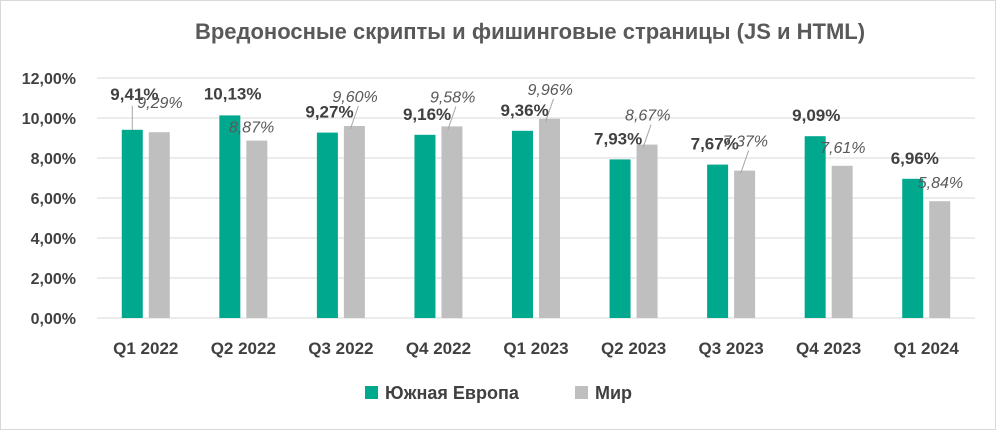 The height and width of the screenshot is (430, 996). I want to click on x-tick-label: Q3 2022, so click(340, 348).